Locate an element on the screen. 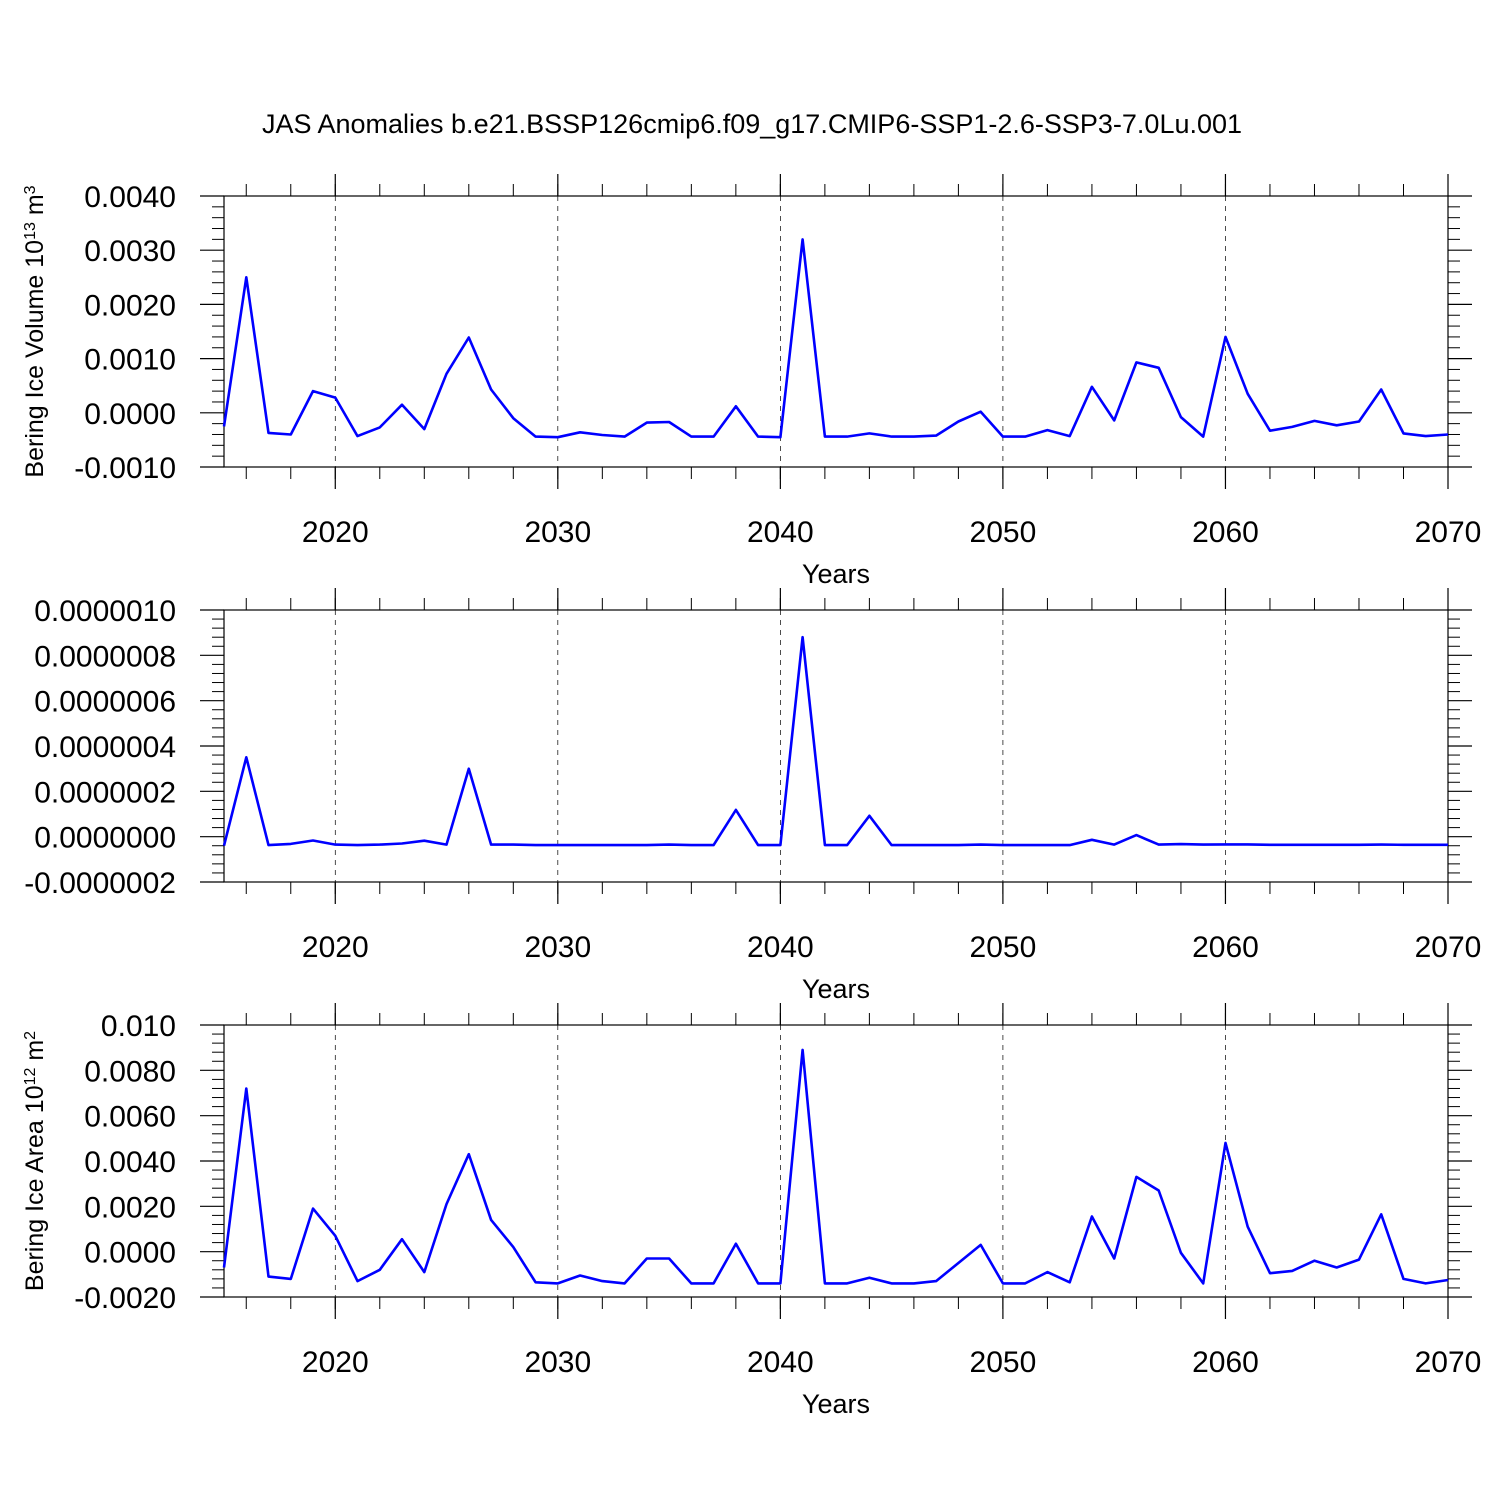 This screenshot has width=1500, height=1500. y-tick-label: 0.0030 is located at coordinates (130, 251).